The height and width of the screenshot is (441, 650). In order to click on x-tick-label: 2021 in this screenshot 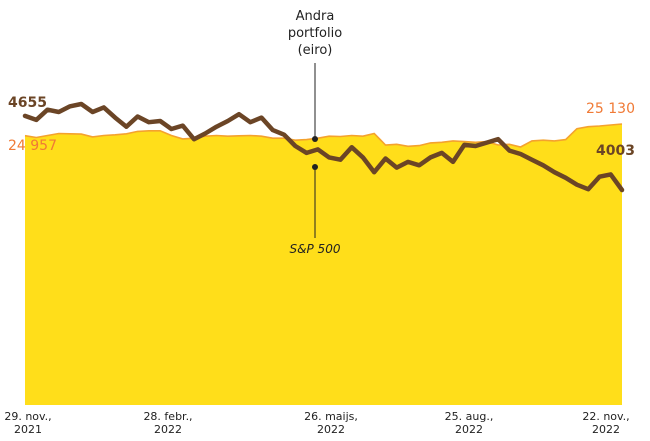, I will do `click(28, 429)`.